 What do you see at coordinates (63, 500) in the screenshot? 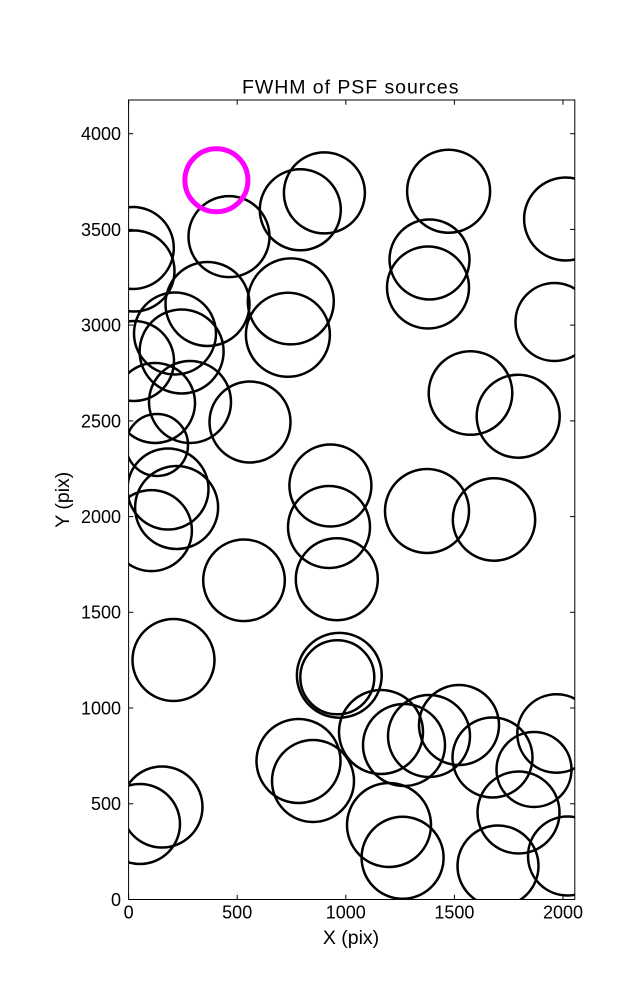
I see `svg-text: Y (pix)` at bounding box center [63, 500].